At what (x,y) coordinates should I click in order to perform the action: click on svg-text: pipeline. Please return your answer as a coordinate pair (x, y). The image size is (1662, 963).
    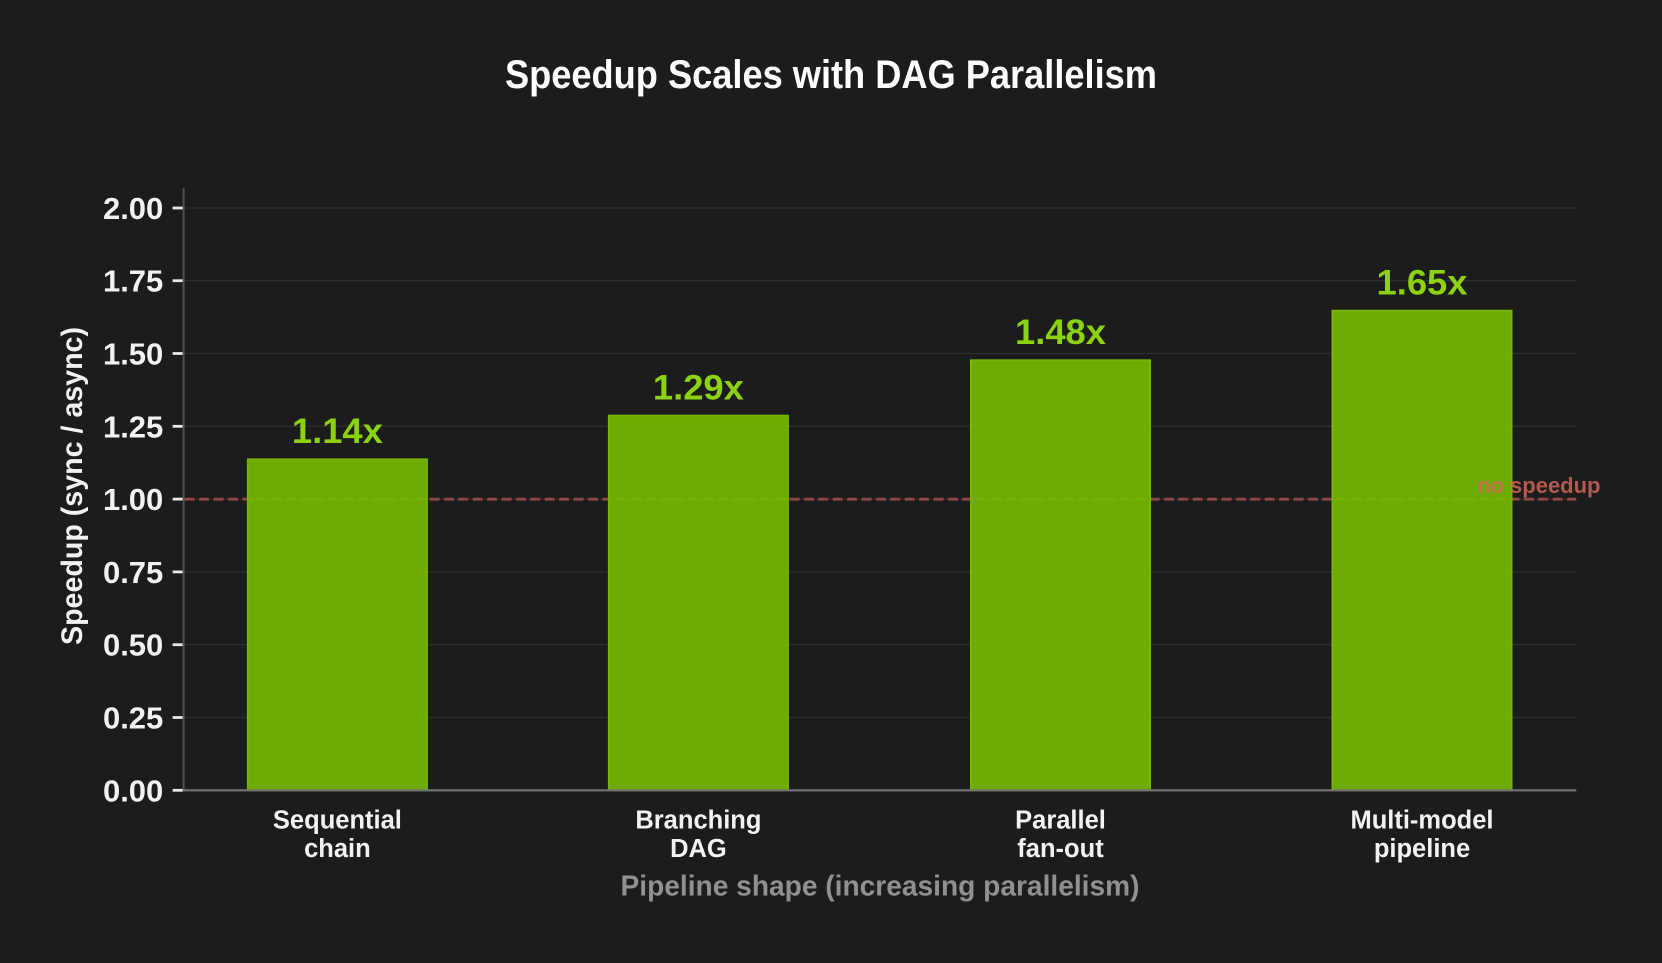
    Looking at the image, I should click on (1422, 849).